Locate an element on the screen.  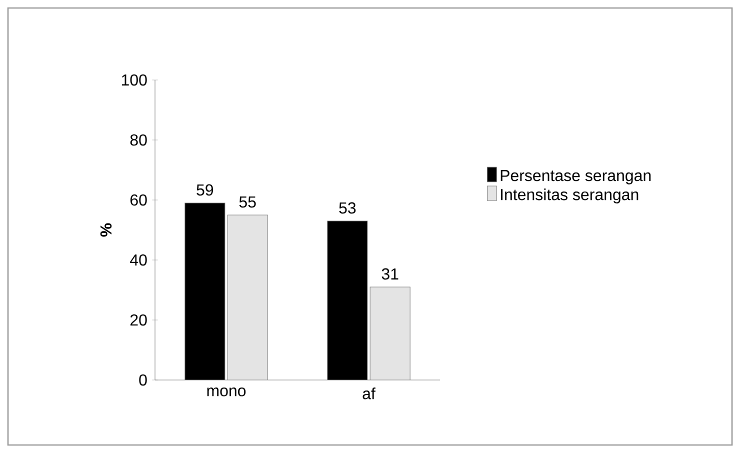
x-tick-label: mono is located at coordinates (226, 392).